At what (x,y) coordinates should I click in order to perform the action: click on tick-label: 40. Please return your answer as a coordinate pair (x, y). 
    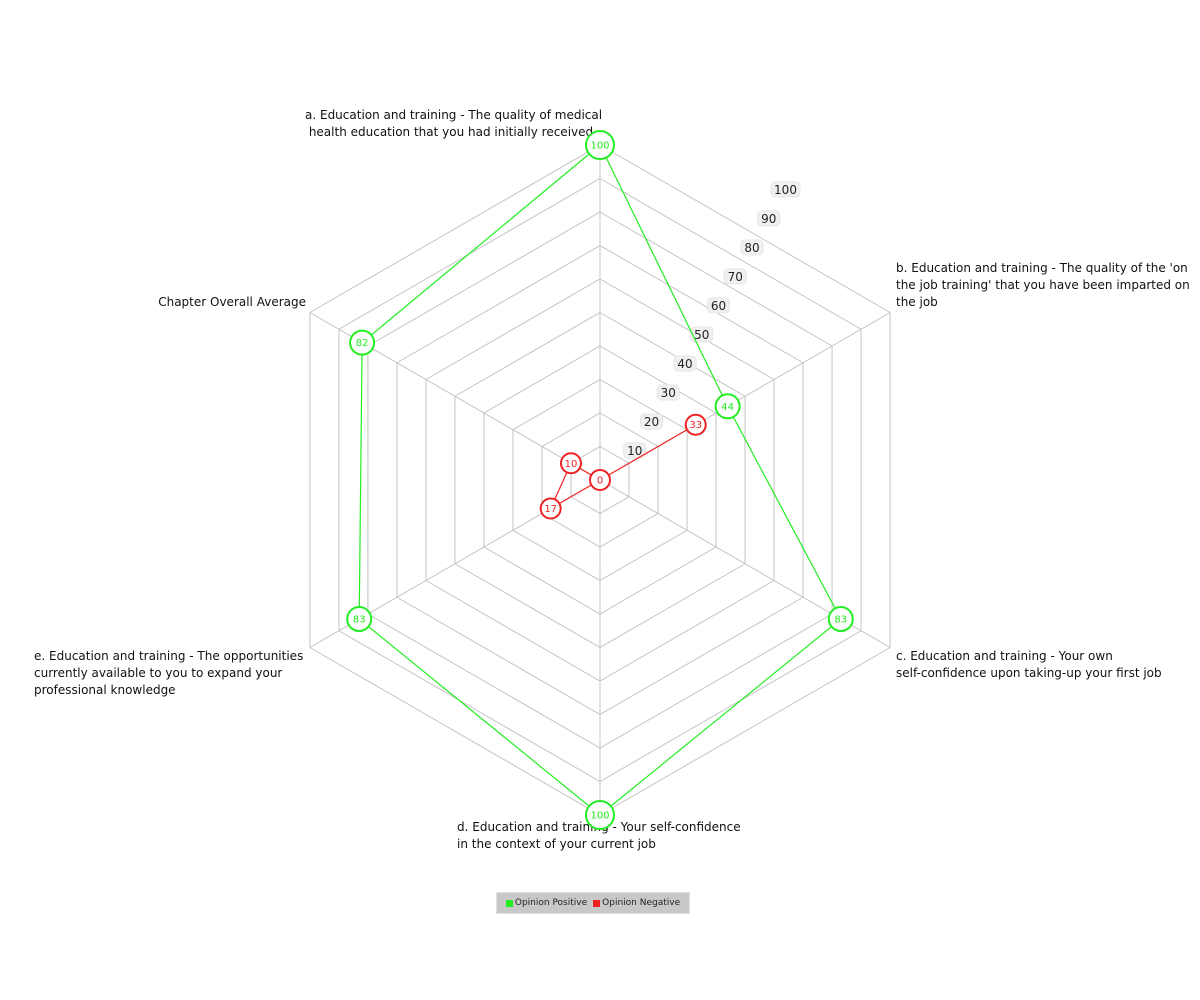
    Looking at the image, I should click on (685, 363).